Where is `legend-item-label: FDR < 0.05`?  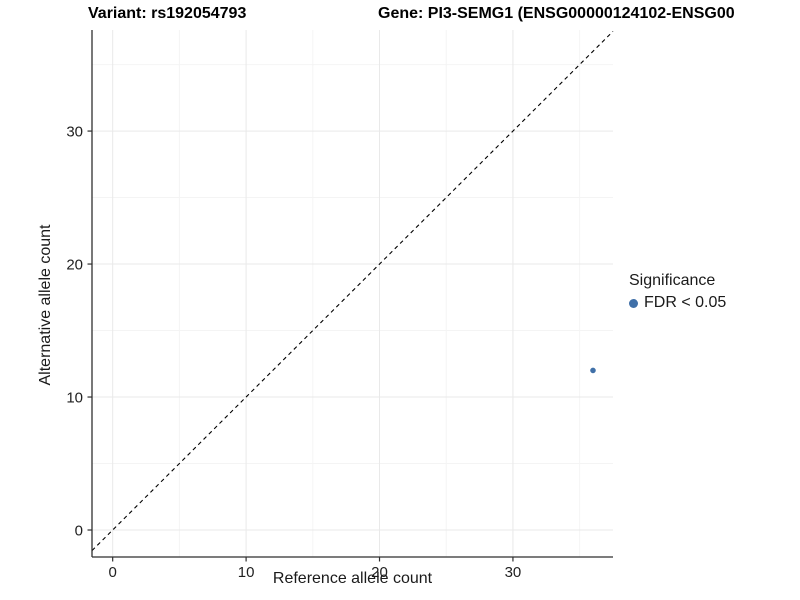 legend-item-label: FDR < 0.05 is located at coordinates (685, 302).